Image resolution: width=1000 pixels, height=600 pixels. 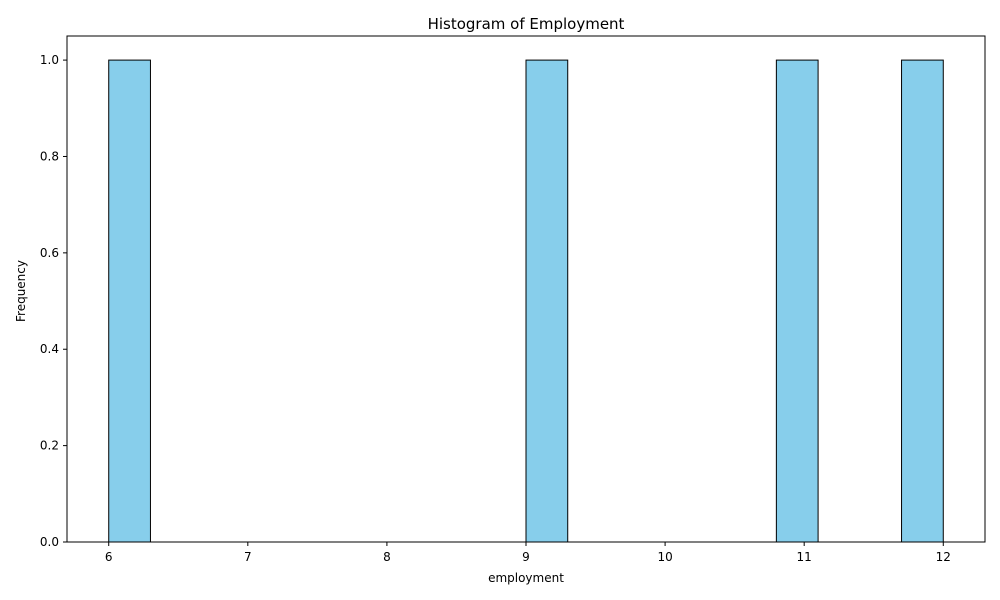 I want to click on y-tick-label: 0.8, so click(x=49, y=156).